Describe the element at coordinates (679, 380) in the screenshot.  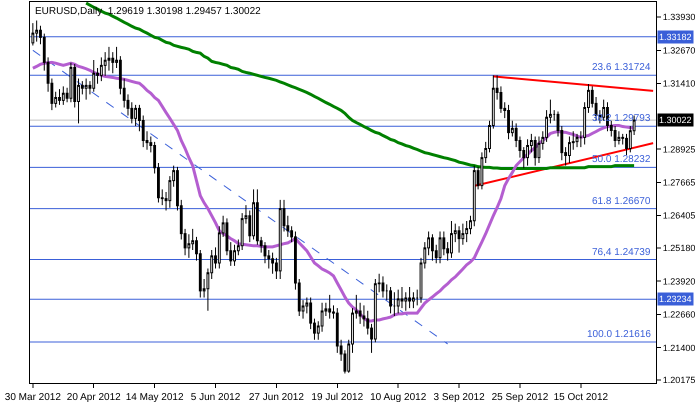
I see `y-tick-label: 1.20175` at that location.